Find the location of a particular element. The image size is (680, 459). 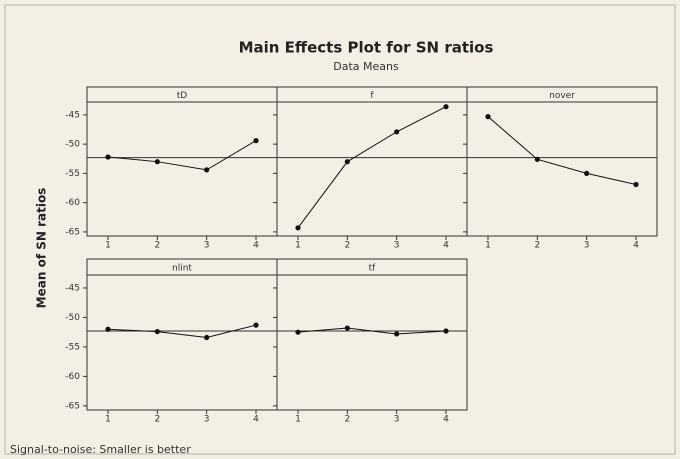

panel-title: f is located at coordinates (372, 96).